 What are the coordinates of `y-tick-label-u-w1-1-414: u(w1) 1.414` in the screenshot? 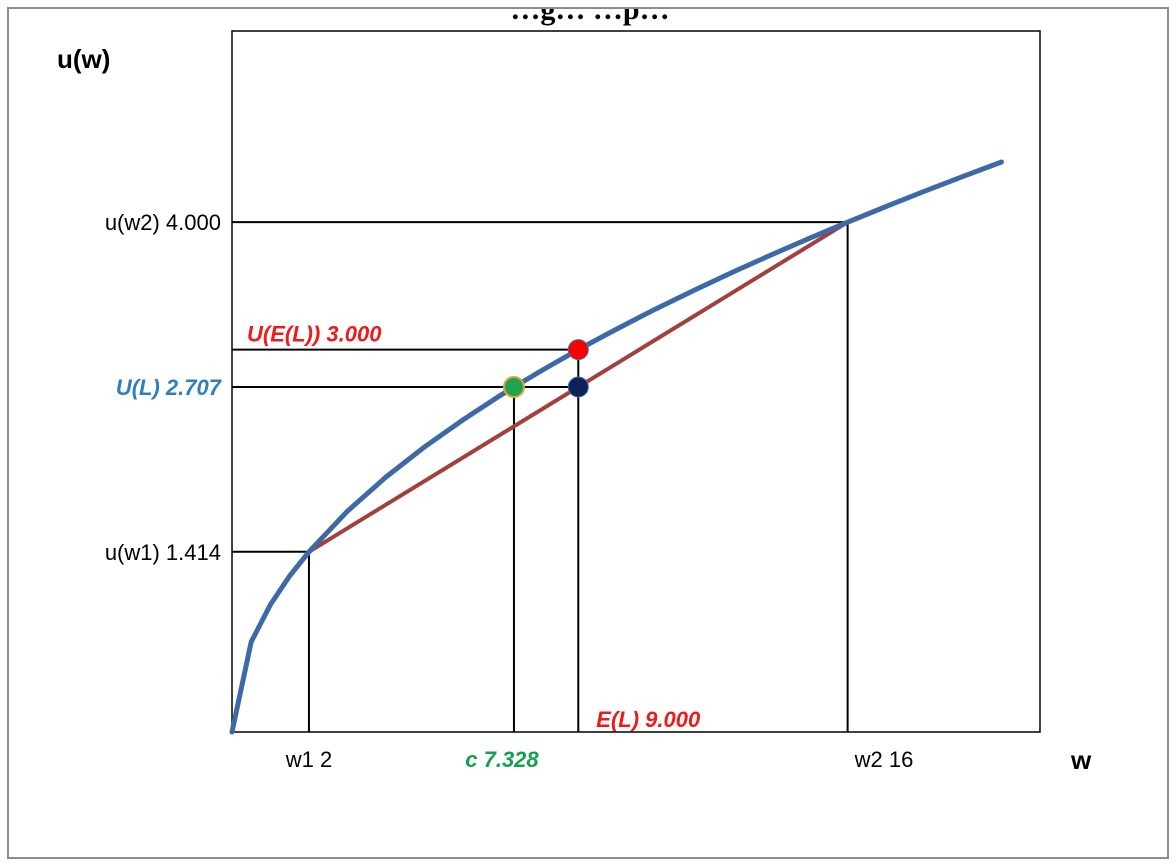 It's located at (163, 552).